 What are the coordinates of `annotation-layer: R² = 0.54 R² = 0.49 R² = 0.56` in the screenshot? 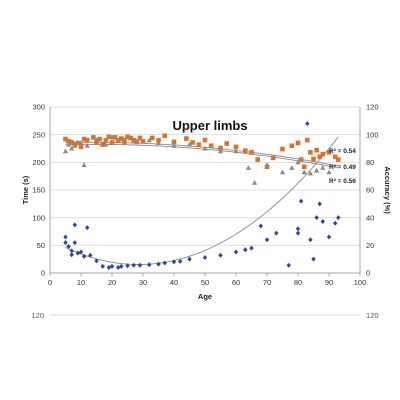 It's located at (342, 166).